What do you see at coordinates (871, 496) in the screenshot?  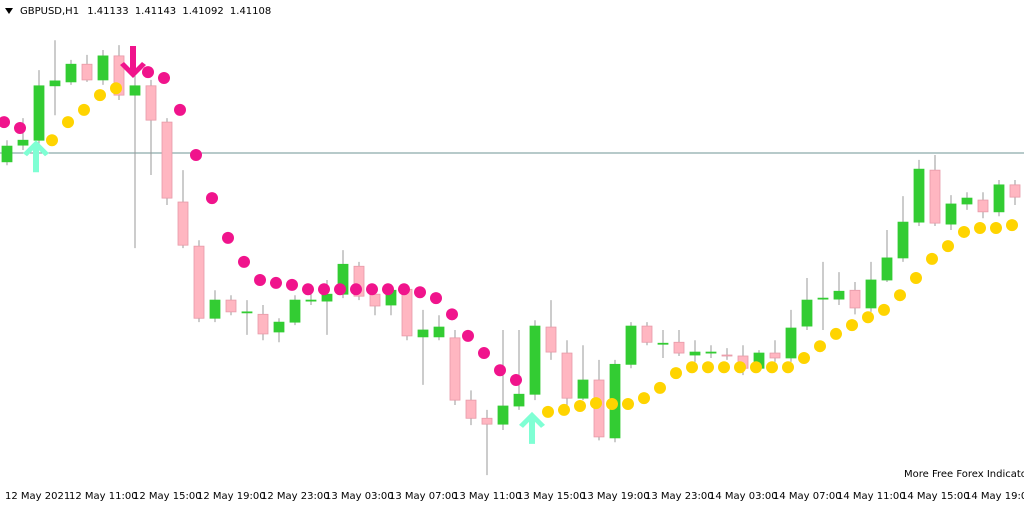 I see `x-tick-label: 14 May 11:00` at bounding box center [871, 496].